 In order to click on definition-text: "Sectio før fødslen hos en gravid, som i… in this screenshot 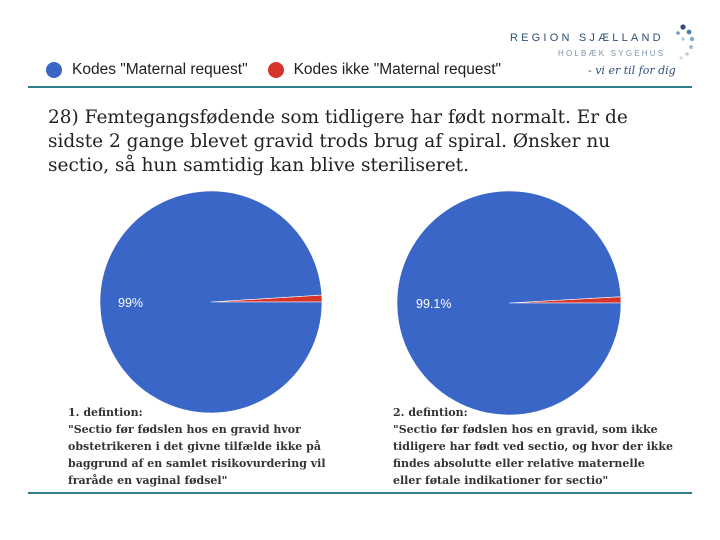, I will do `click(533, 455)`.